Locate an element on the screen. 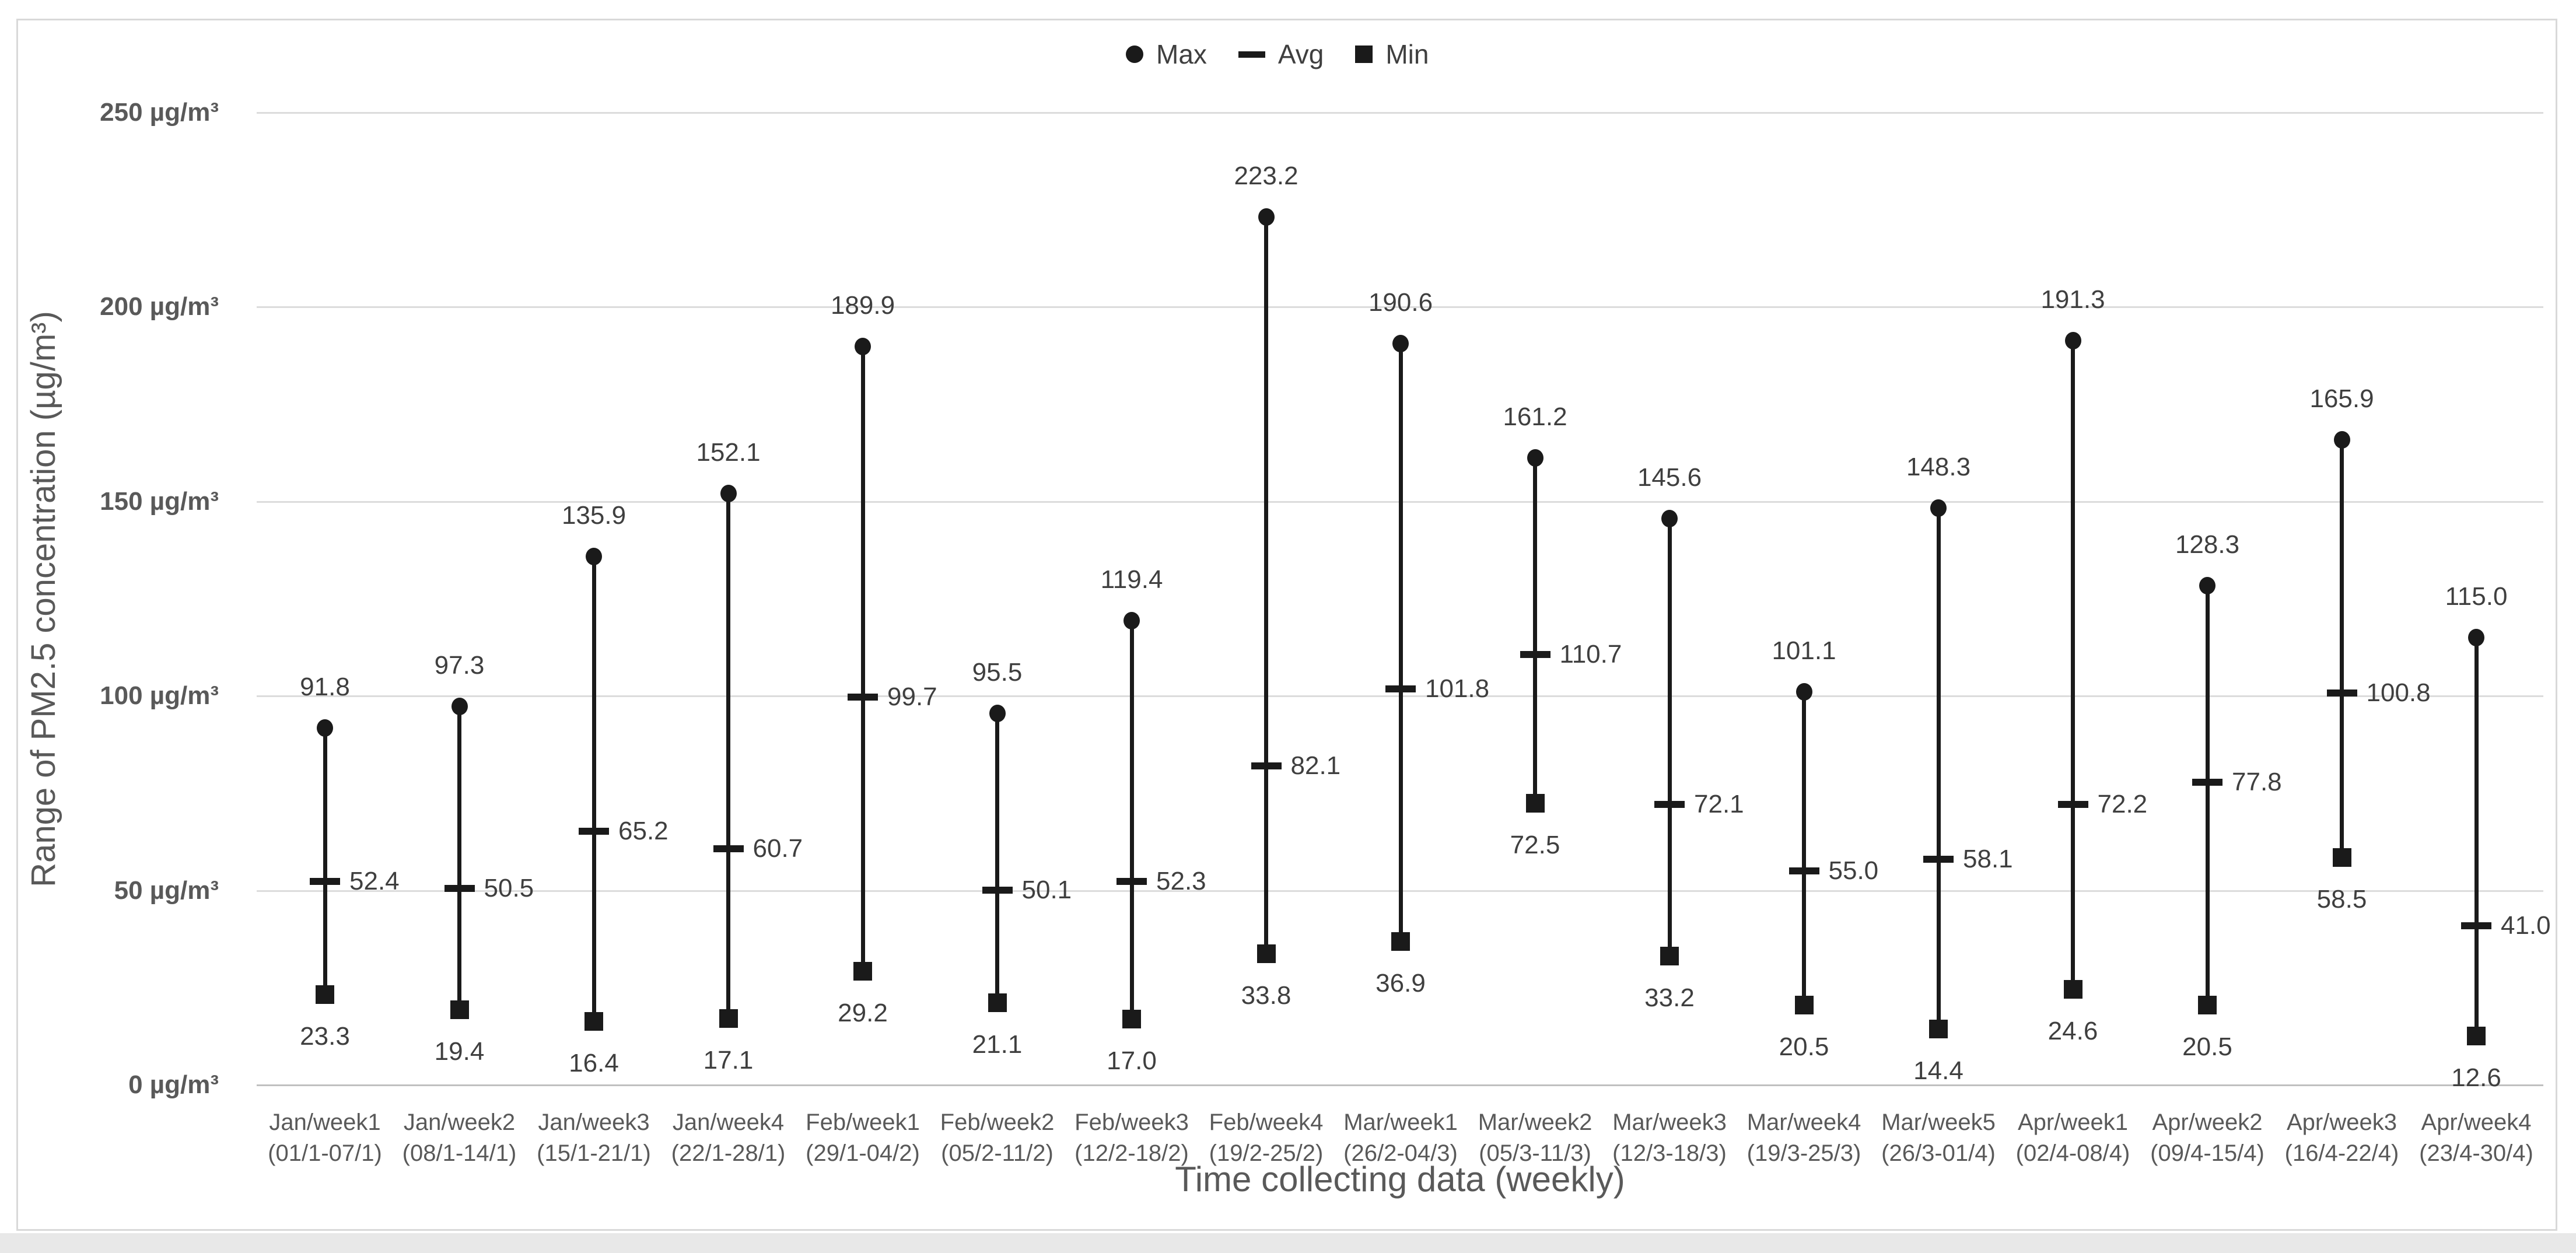 The width and height of the screenshot is (2576, 1253). x-category-range: (15/1-21/1) is located at coordinates (594, 1153).